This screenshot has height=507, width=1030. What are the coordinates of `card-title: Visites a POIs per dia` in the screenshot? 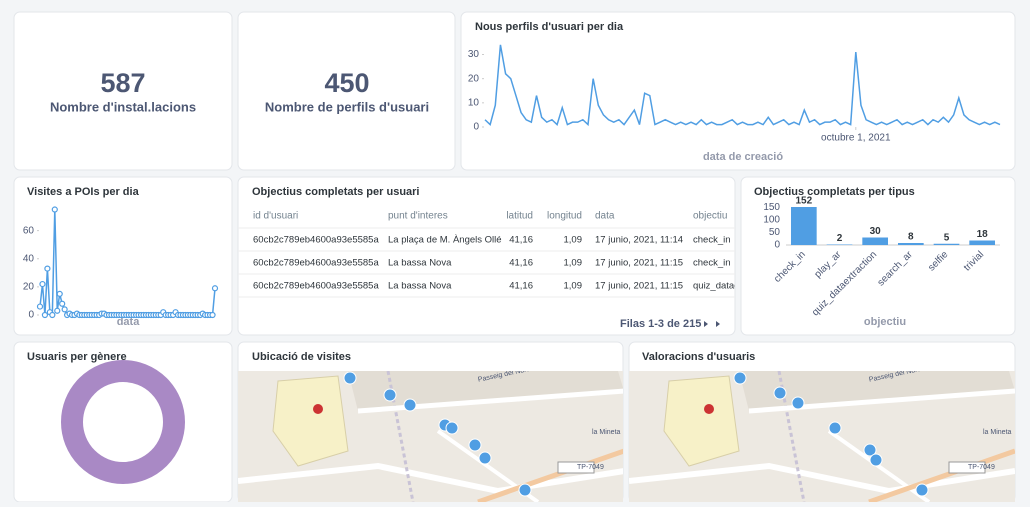 It's located at (83, 192).